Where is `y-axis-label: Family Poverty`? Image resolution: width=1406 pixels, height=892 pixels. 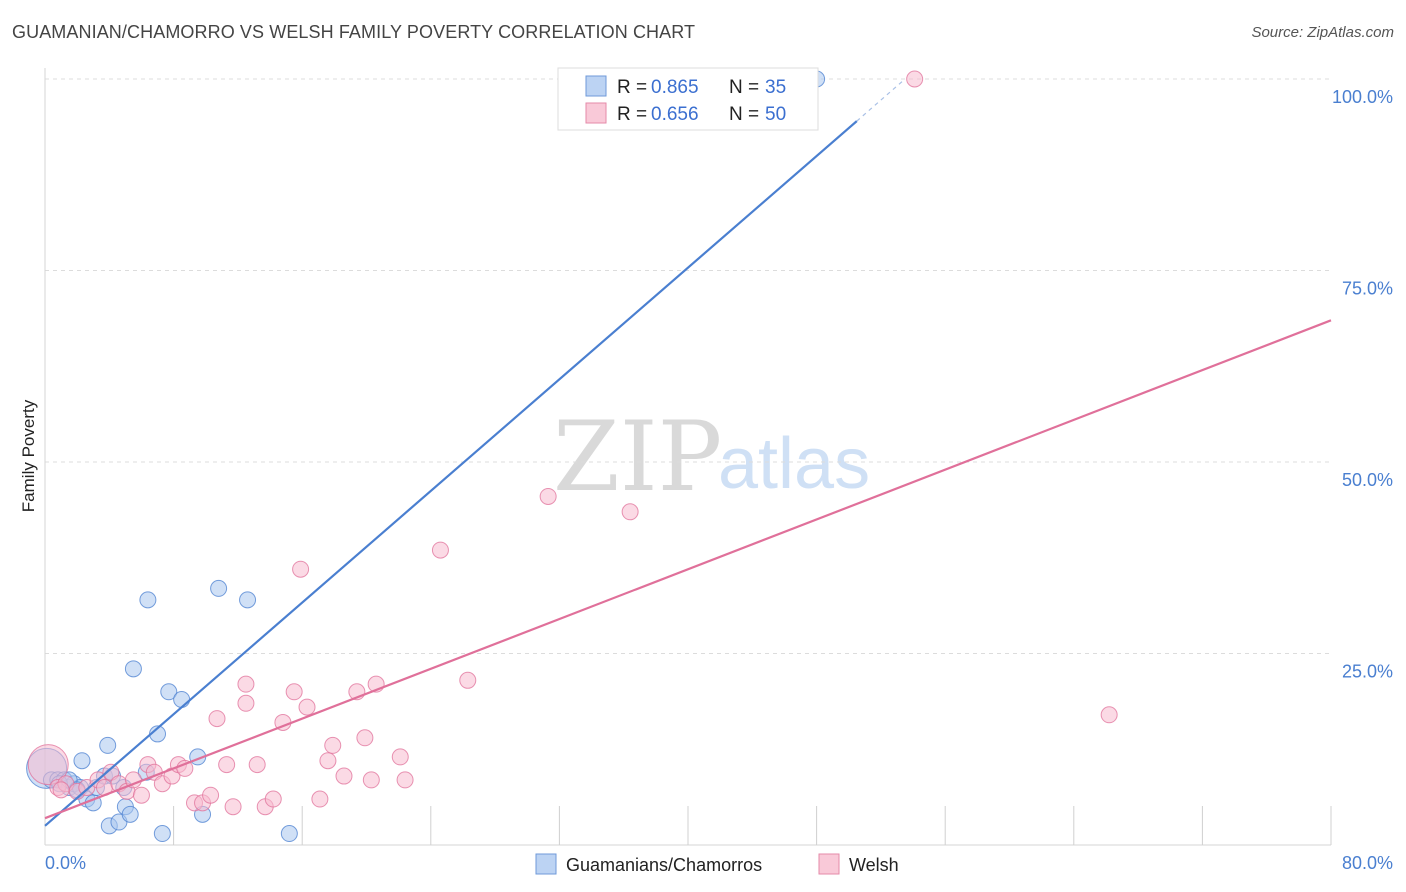
y-axis-label: Family Poverty is located at coordinates (28, 455).